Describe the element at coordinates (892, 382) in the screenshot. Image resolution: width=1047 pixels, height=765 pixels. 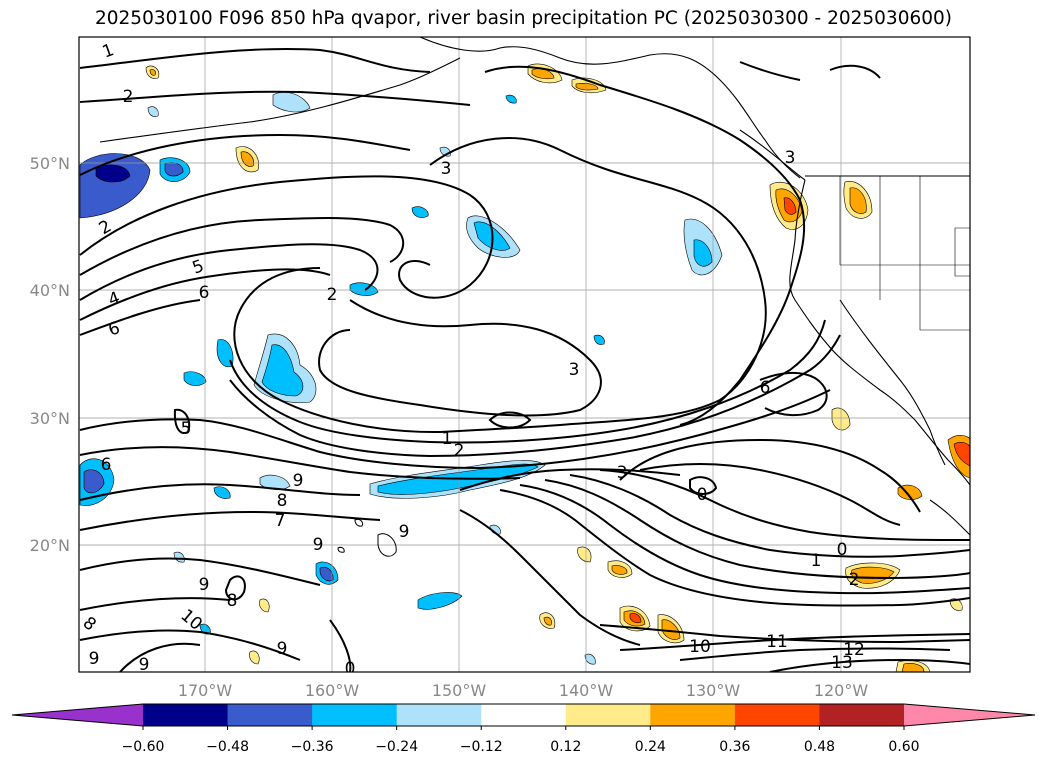
I see `baja-peninsula` at that location.